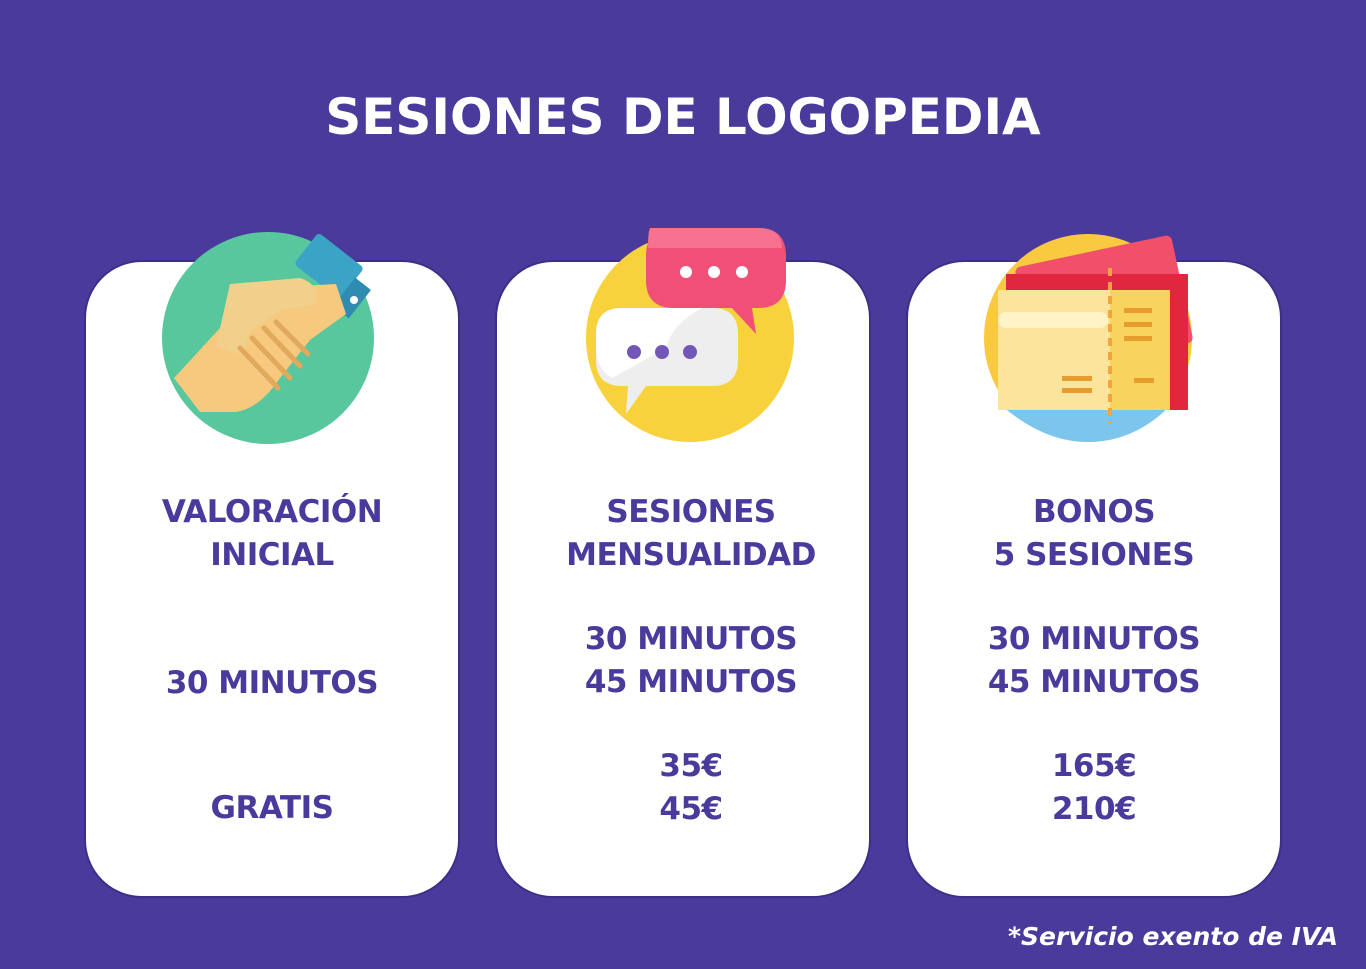  I want to click on price-list: GRATIS, so click(272, 808).